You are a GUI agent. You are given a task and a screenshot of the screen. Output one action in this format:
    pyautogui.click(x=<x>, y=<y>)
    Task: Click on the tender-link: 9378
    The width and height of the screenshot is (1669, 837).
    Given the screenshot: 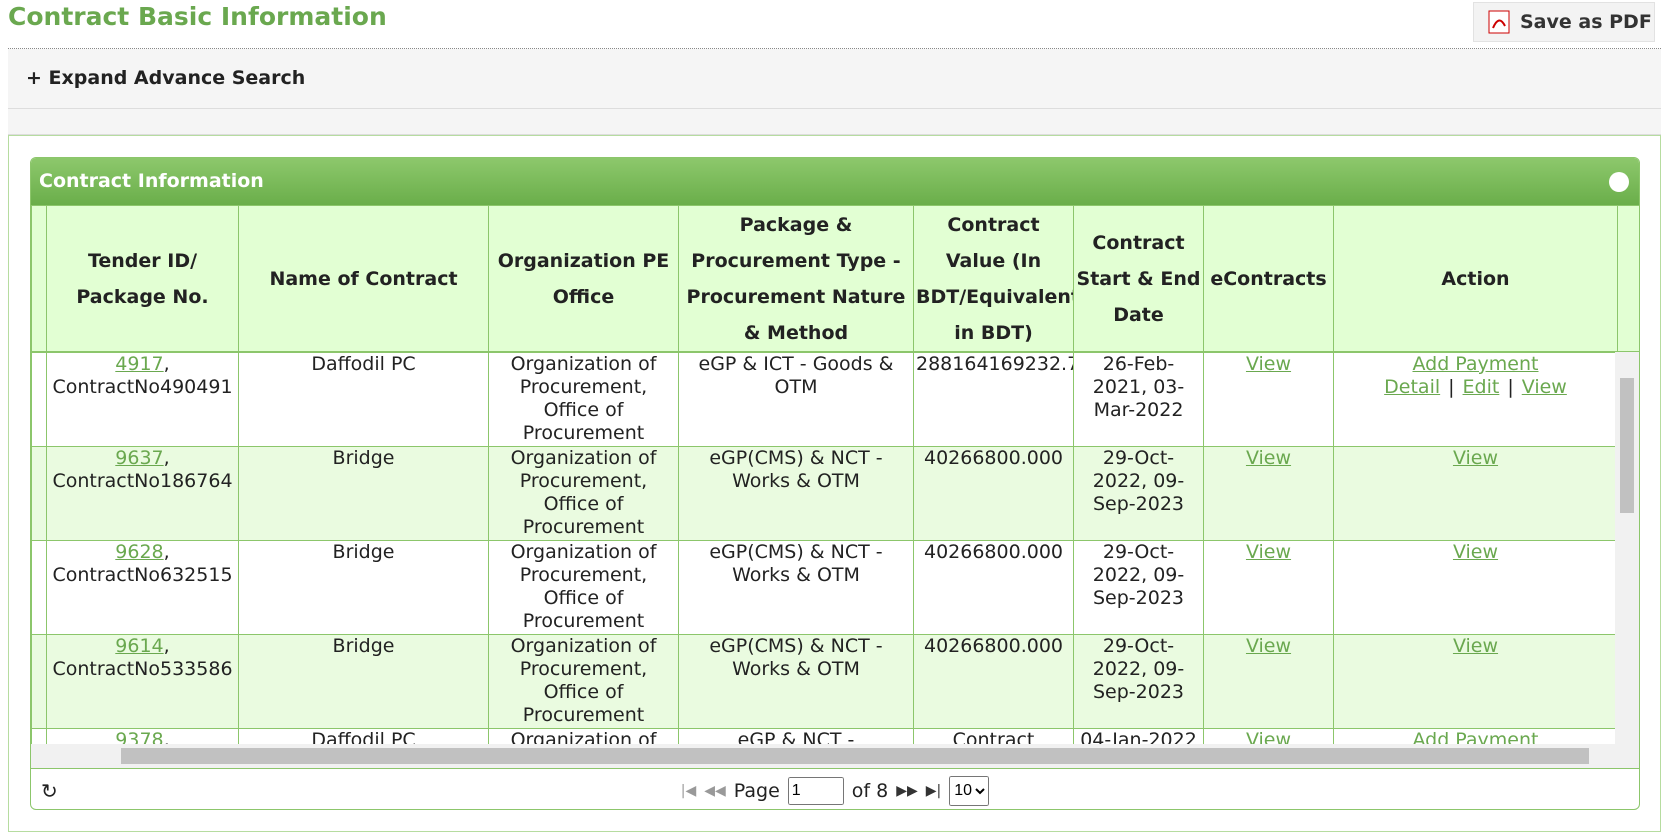 What is the action you would take?
    pyautogui.click(x=139, y=737)
    